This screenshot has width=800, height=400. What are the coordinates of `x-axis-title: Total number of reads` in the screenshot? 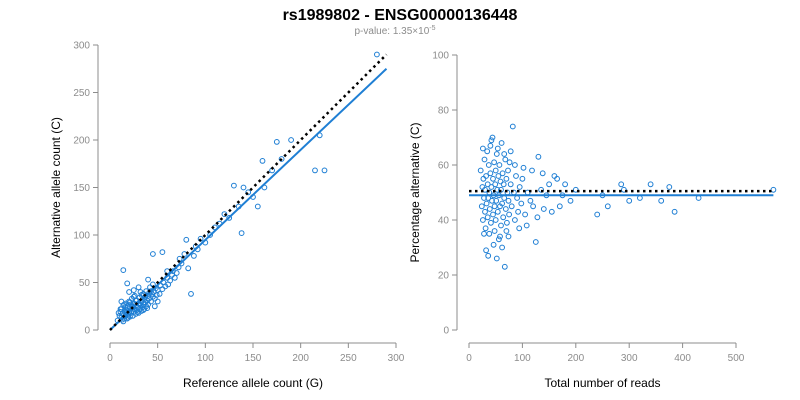 It's located at (602, 383).